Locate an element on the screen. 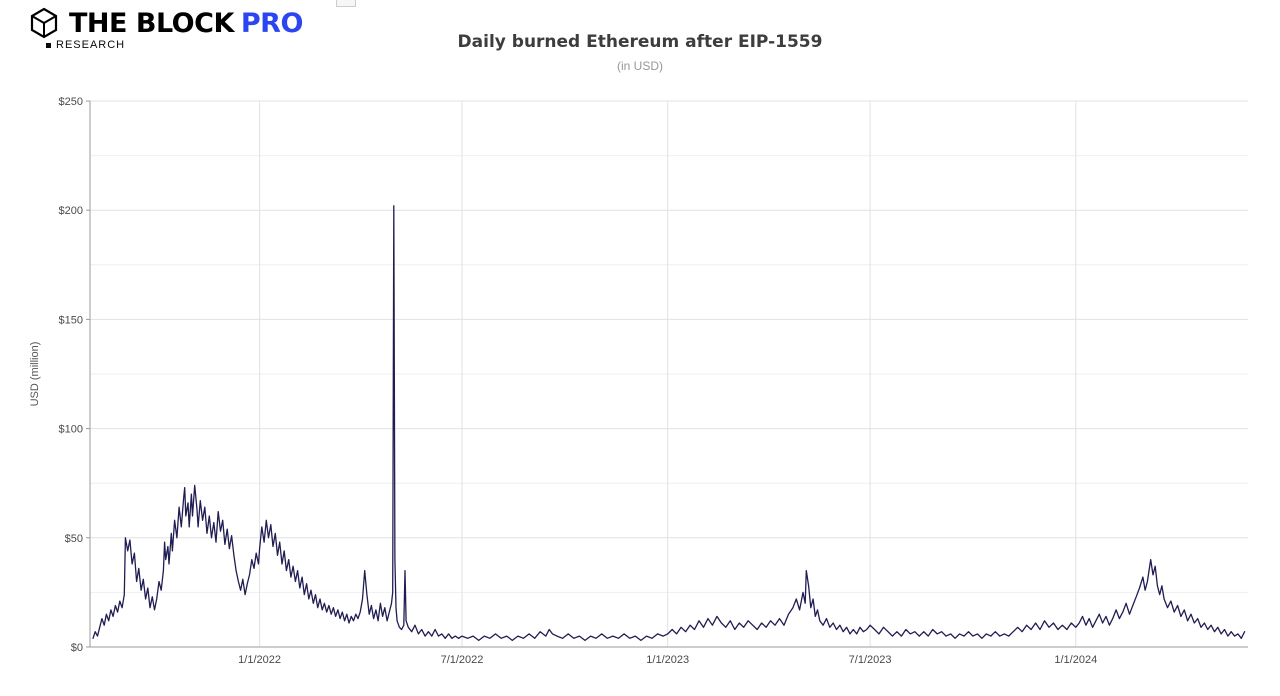 This screenshot has height=696, width=1280. research-bullet-icon is located at coordinates (48, 45).